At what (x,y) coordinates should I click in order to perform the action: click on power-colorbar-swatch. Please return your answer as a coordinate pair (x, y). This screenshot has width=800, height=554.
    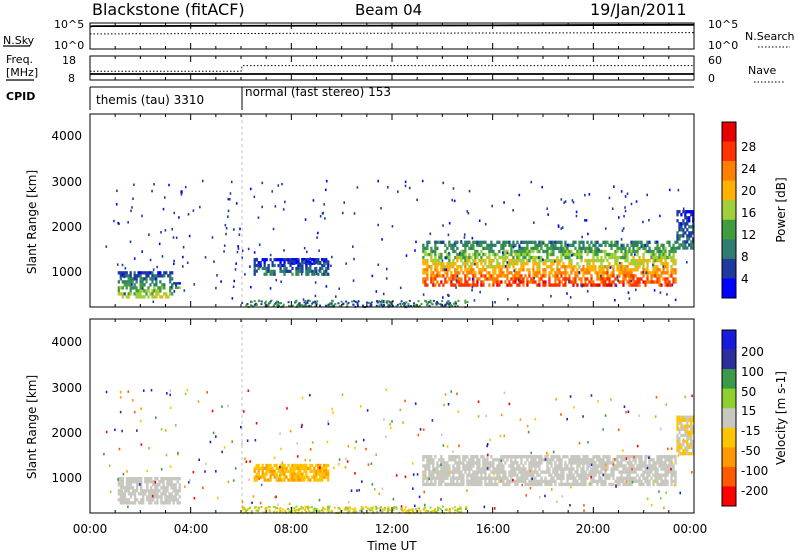
    Looking at the image, I should click on (729, 171).